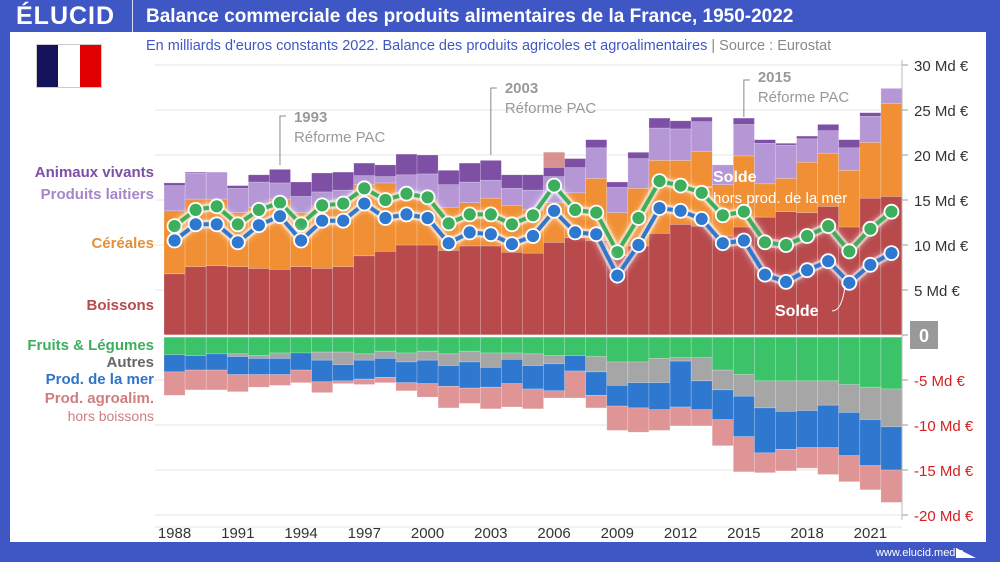 This screenshot has height=562, width=1000. What do you see at coordinates (521, 88) in the screenshot?
I see `annotation-year: 2003` at bounding box center [521, 88].